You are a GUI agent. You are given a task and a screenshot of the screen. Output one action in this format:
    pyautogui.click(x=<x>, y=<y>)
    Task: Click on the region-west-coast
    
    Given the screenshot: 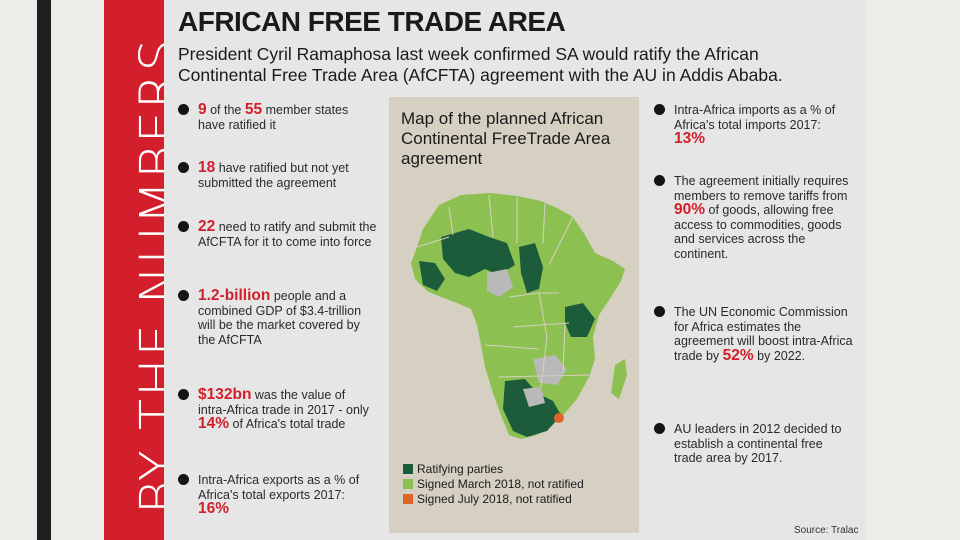 What is the action you would take?
    pyautogui.click(x=432, y=276)
    